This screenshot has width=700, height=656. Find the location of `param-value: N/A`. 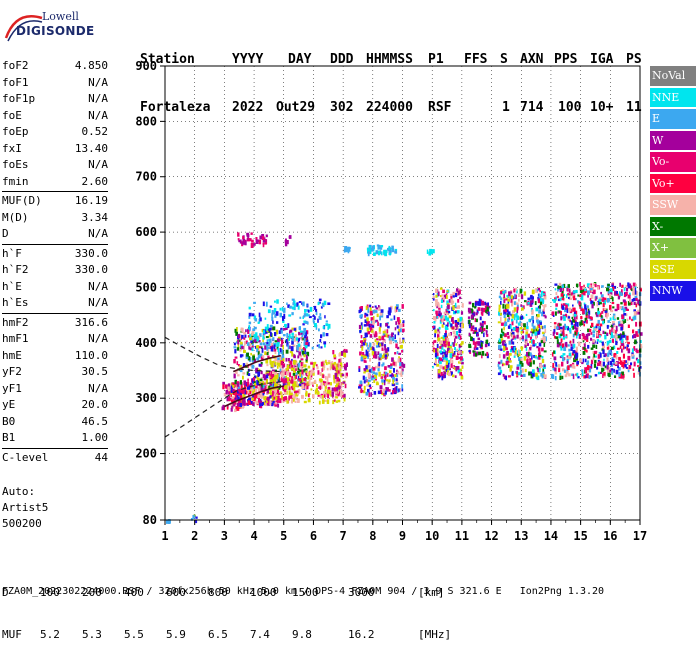

param-value: N/A is located at coordinates (98, 98).